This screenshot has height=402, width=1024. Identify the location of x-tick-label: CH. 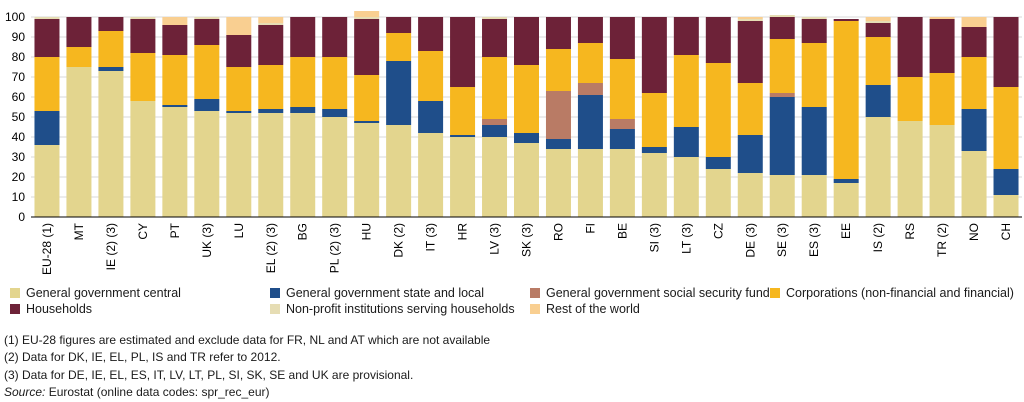
(1006, 231).